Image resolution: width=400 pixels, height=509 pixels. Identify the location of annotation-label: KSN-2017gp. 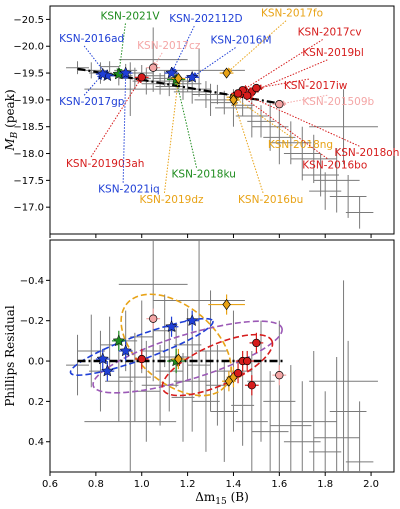
(92, 102).